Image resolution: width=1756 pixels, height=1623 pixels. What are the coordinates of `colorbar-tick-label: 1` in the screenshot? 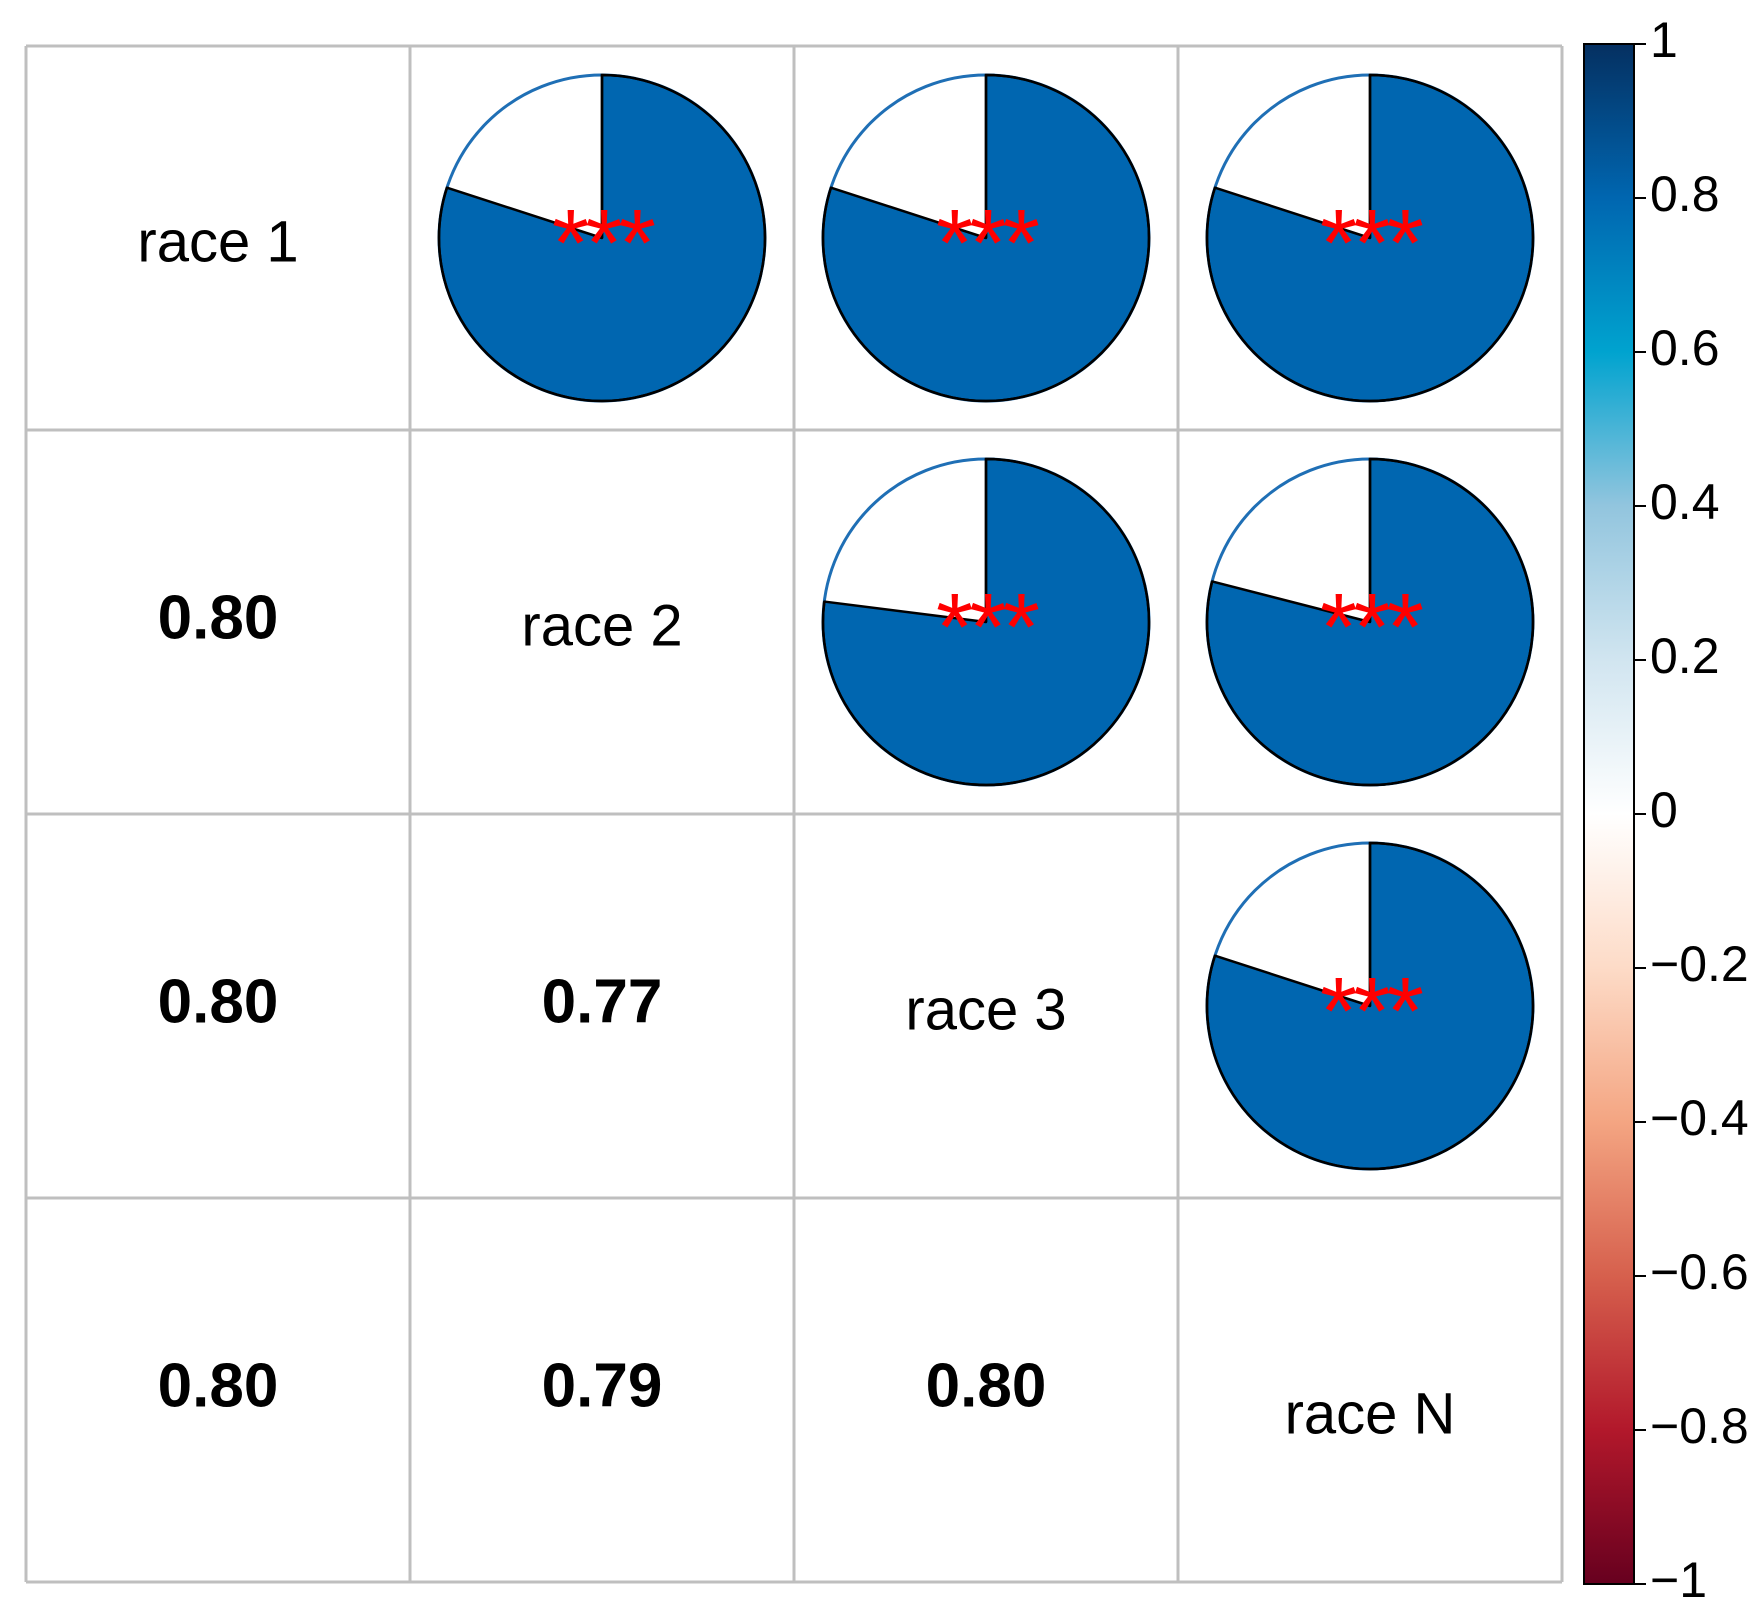 It's located at (1664, 40).